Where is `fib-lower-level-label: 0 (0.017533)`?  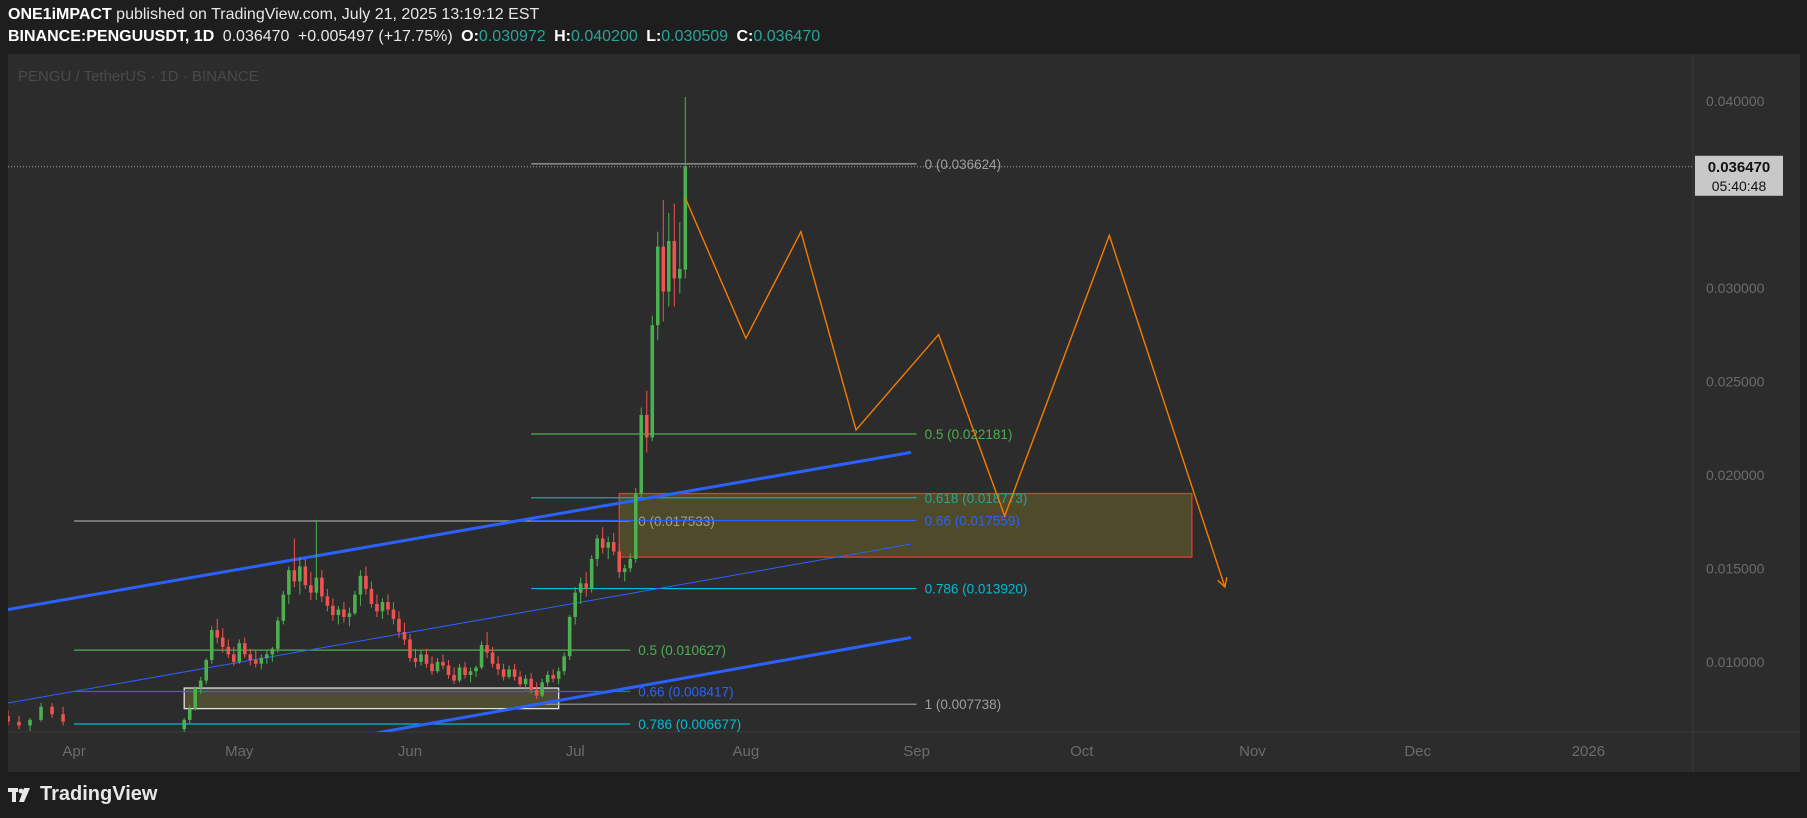
fib-lower-level-label: 0 (0.017533) is located at coordinates (676, 521).